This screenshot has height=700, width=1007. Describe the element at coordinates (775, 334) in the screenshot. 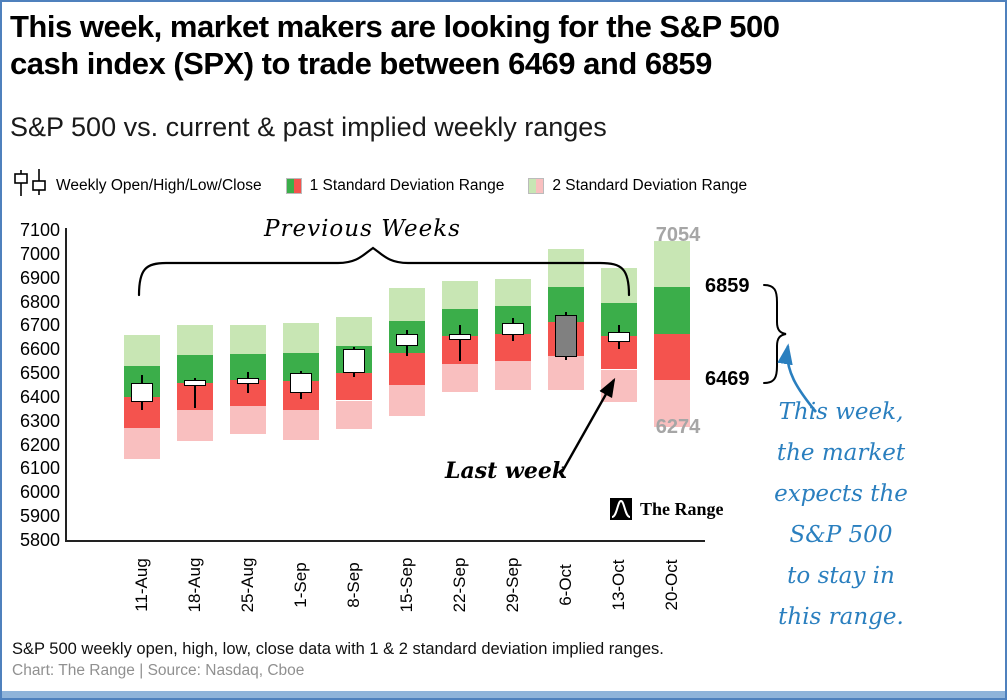

I see `range-brace` at that location.